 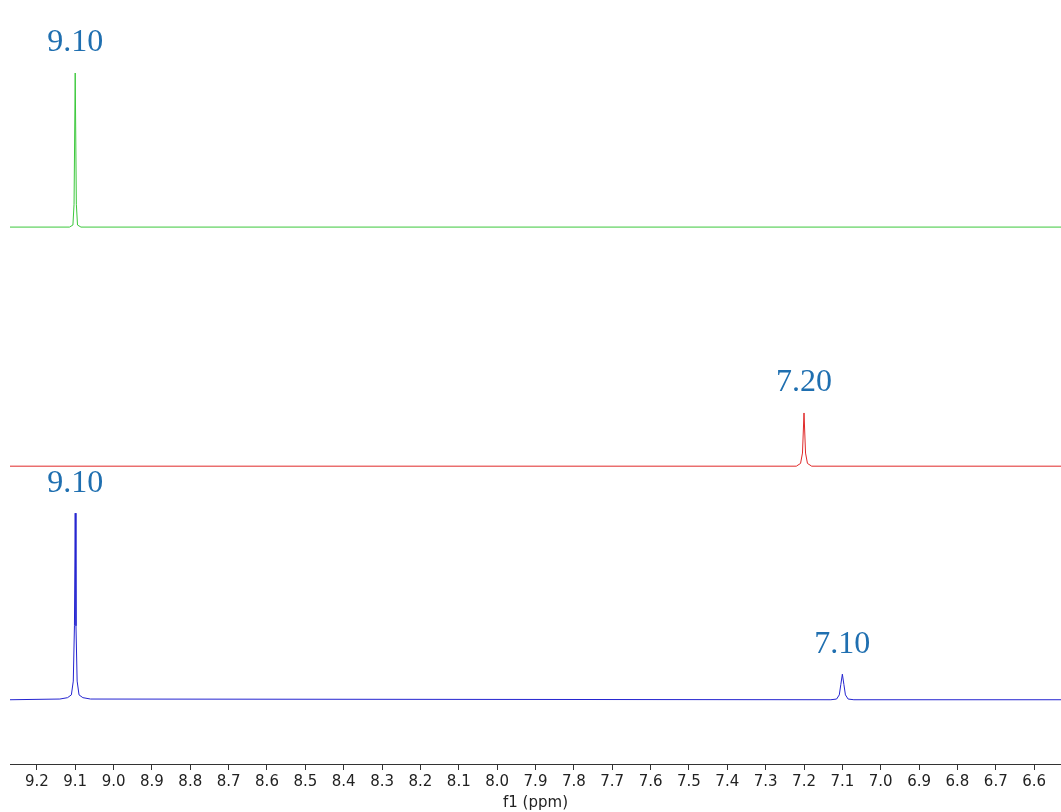 I want to click on x-tick-label: 7.3, so click(x=765, y=780).